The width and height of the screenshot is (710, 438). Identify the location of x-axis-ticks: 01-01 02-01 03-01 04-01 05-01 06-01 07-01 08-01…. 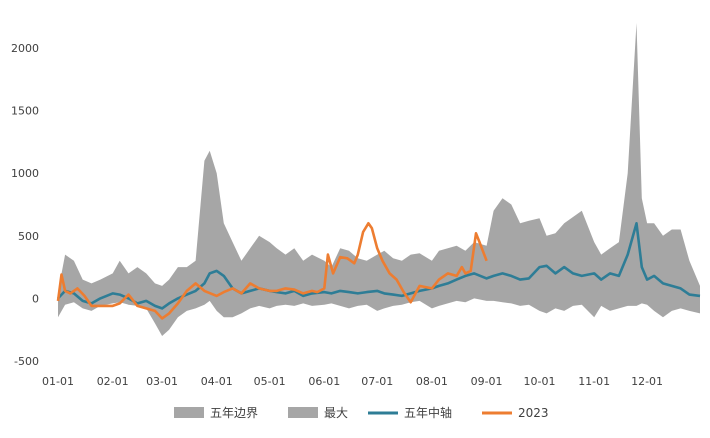
(352, 381).